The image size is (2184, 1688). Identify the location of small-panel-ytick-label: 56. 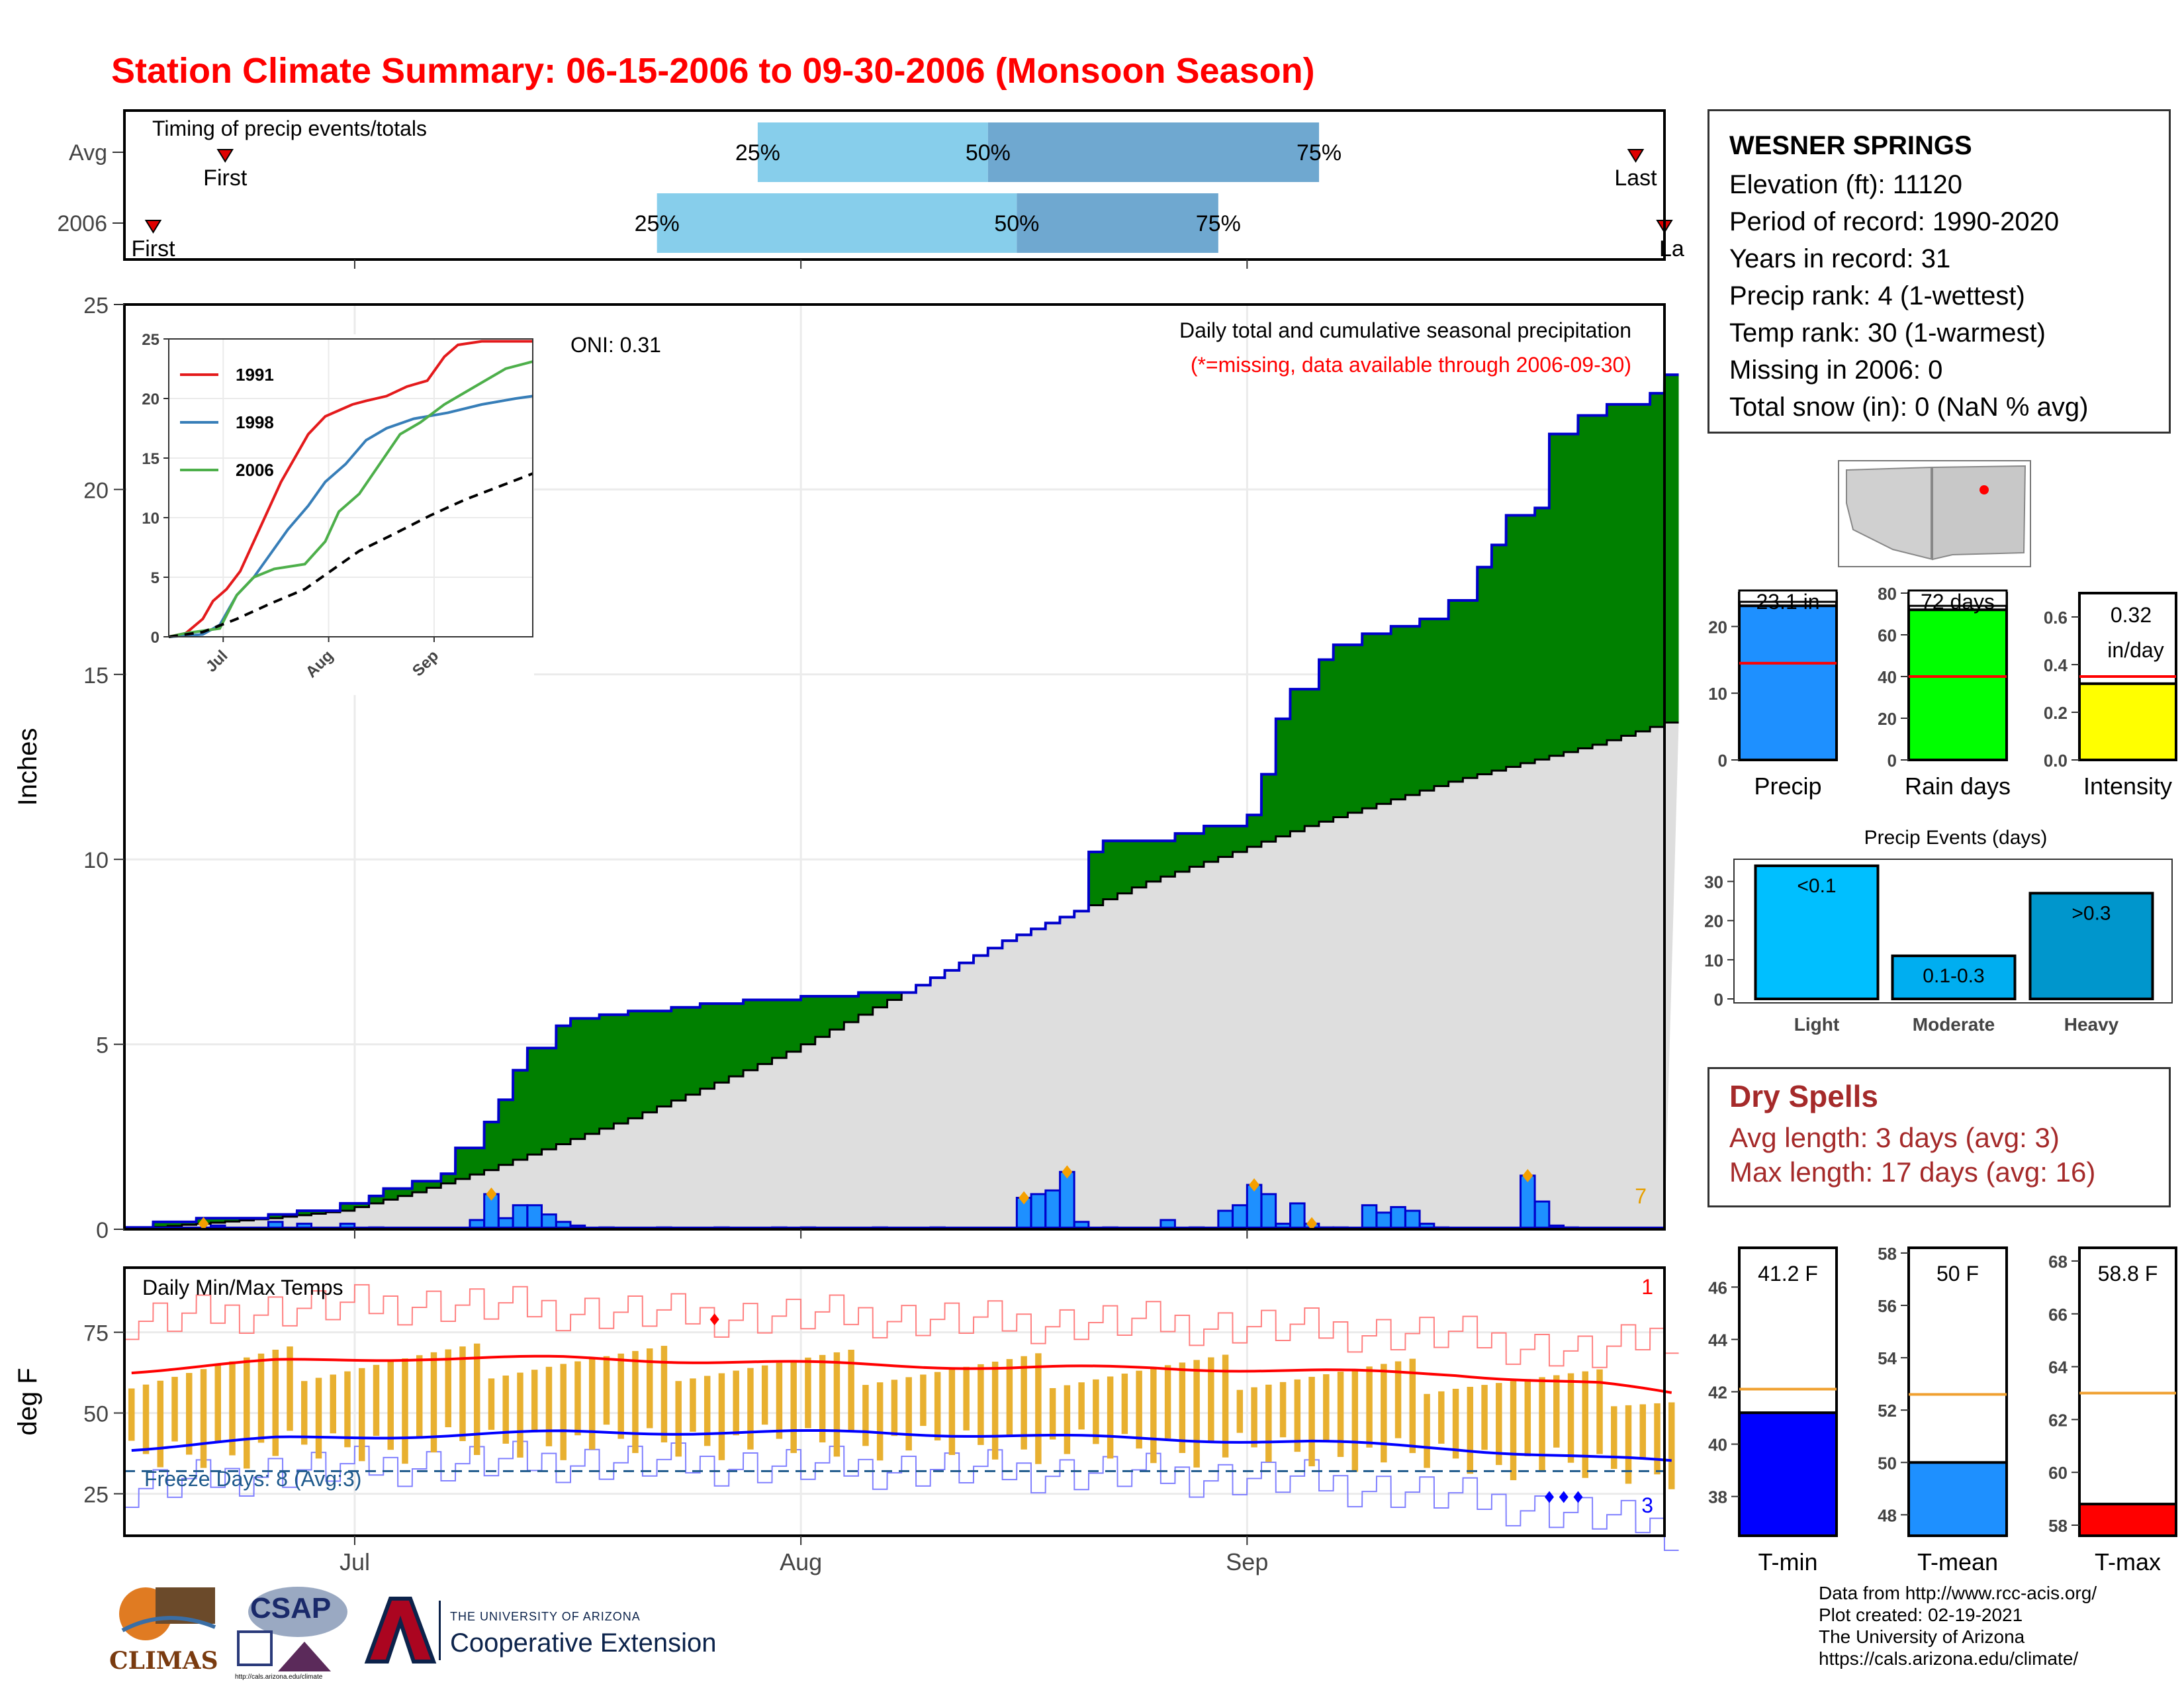
(1888, 1306).